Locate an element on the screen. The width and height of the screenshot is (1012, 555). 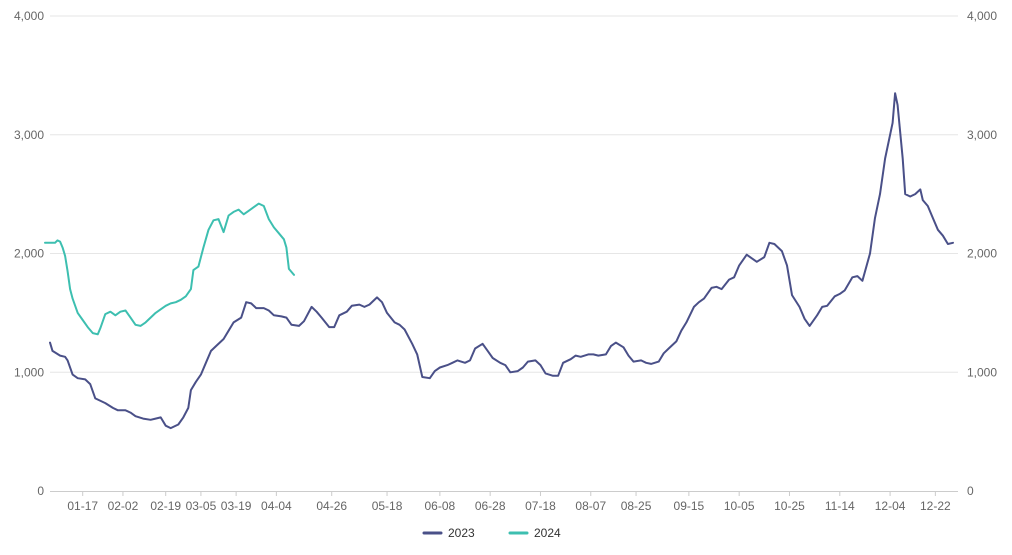
x-tick-label: 05-18 is located at coordinates (387, 506).